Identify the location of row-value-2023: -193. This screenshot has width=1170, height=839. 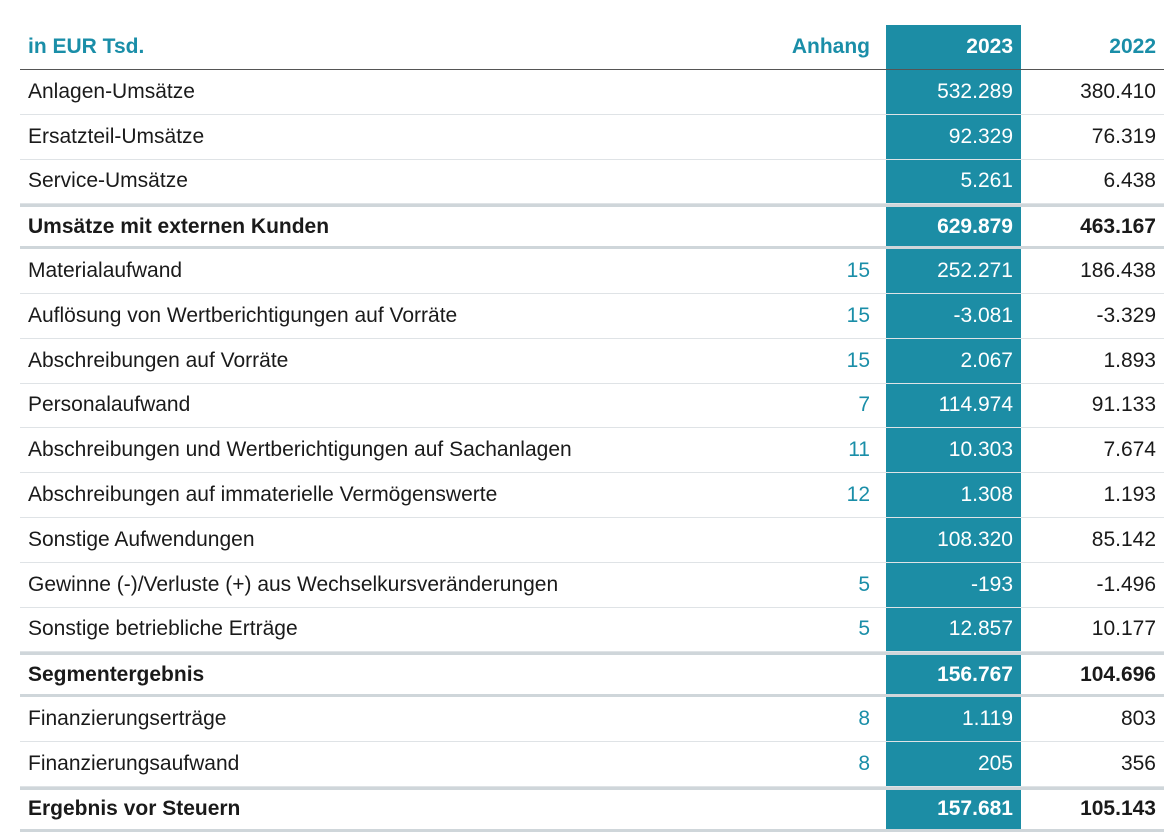
(953, 584).